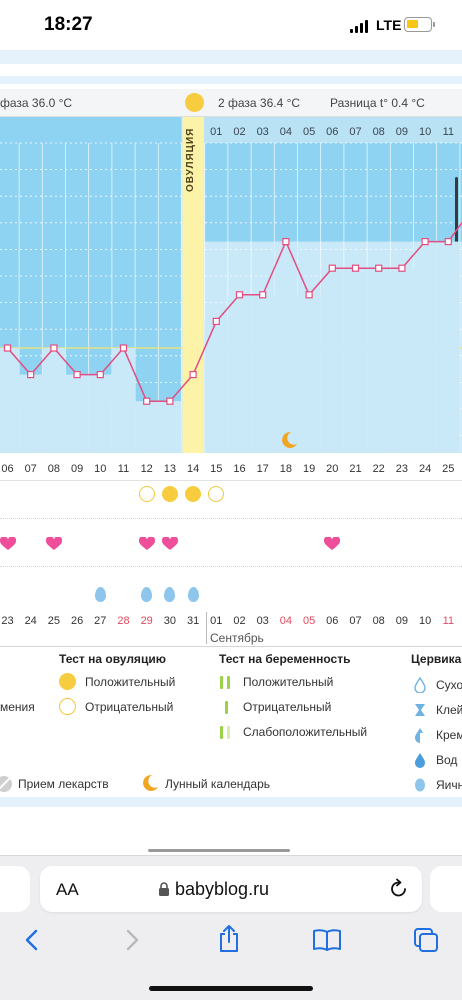 This screenshot has width=462, height=1000. What do you see at coordinates (146, 469) in the screenshot?
I see `x-label: 12` at bounding box center [146, 469].